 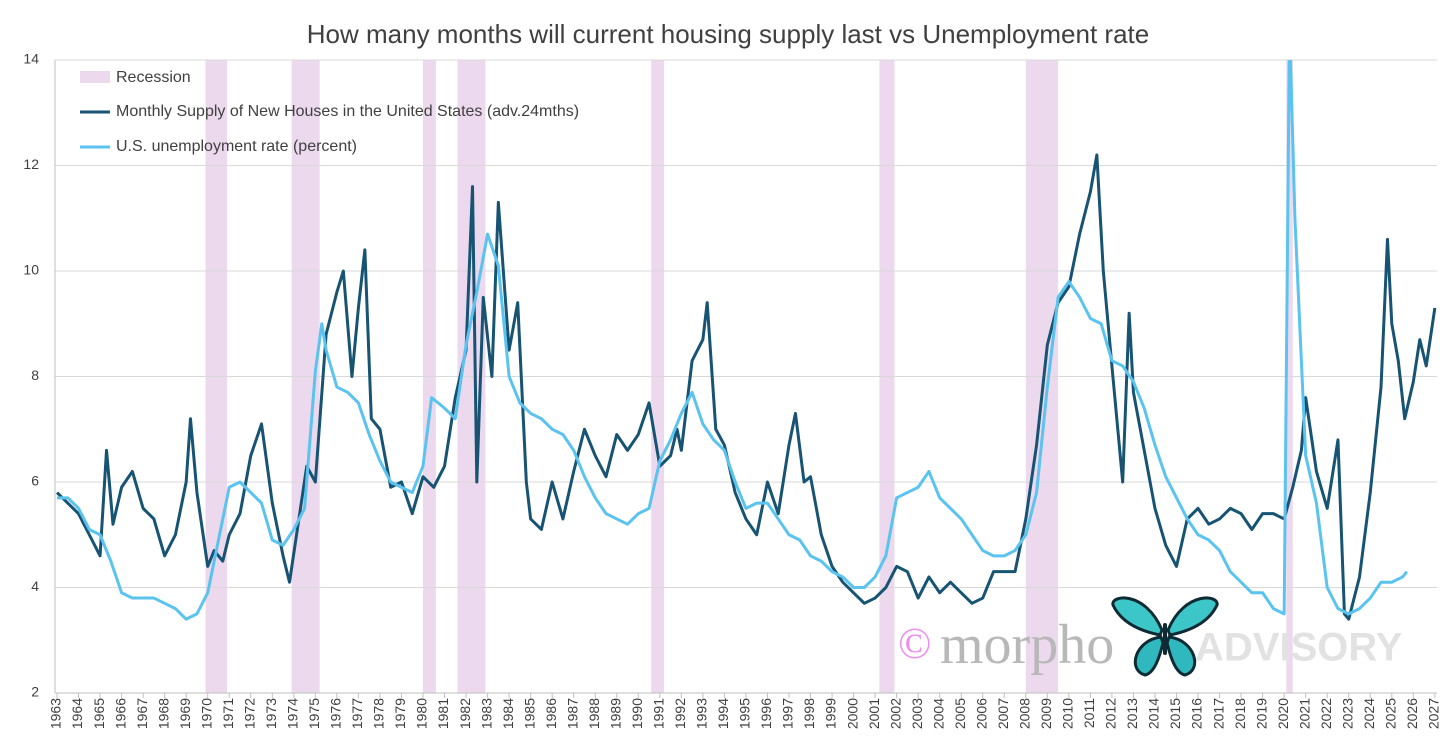 What do you see at coordinates (185, 713) in the screenshot?
I see `x-tick-label: 1969` at bounding box center [185, 713].